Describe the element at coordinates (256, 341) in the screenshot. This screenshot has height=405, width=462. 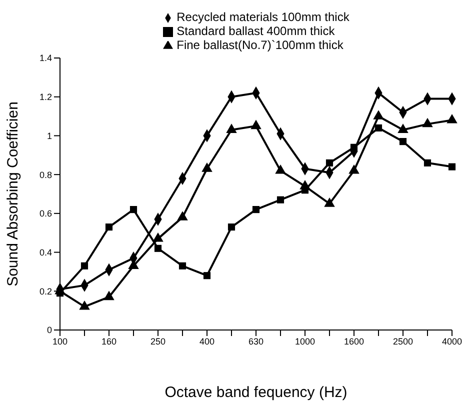
I see `x-tick-label: 630` at that location.